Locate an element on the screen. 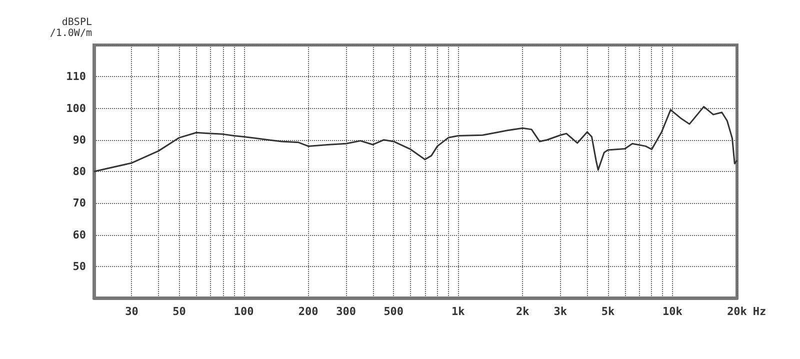 Image resolution: width=800 pixels, height=359 pixels. x-tick-label: 30 is located at coordinates (131, 311).